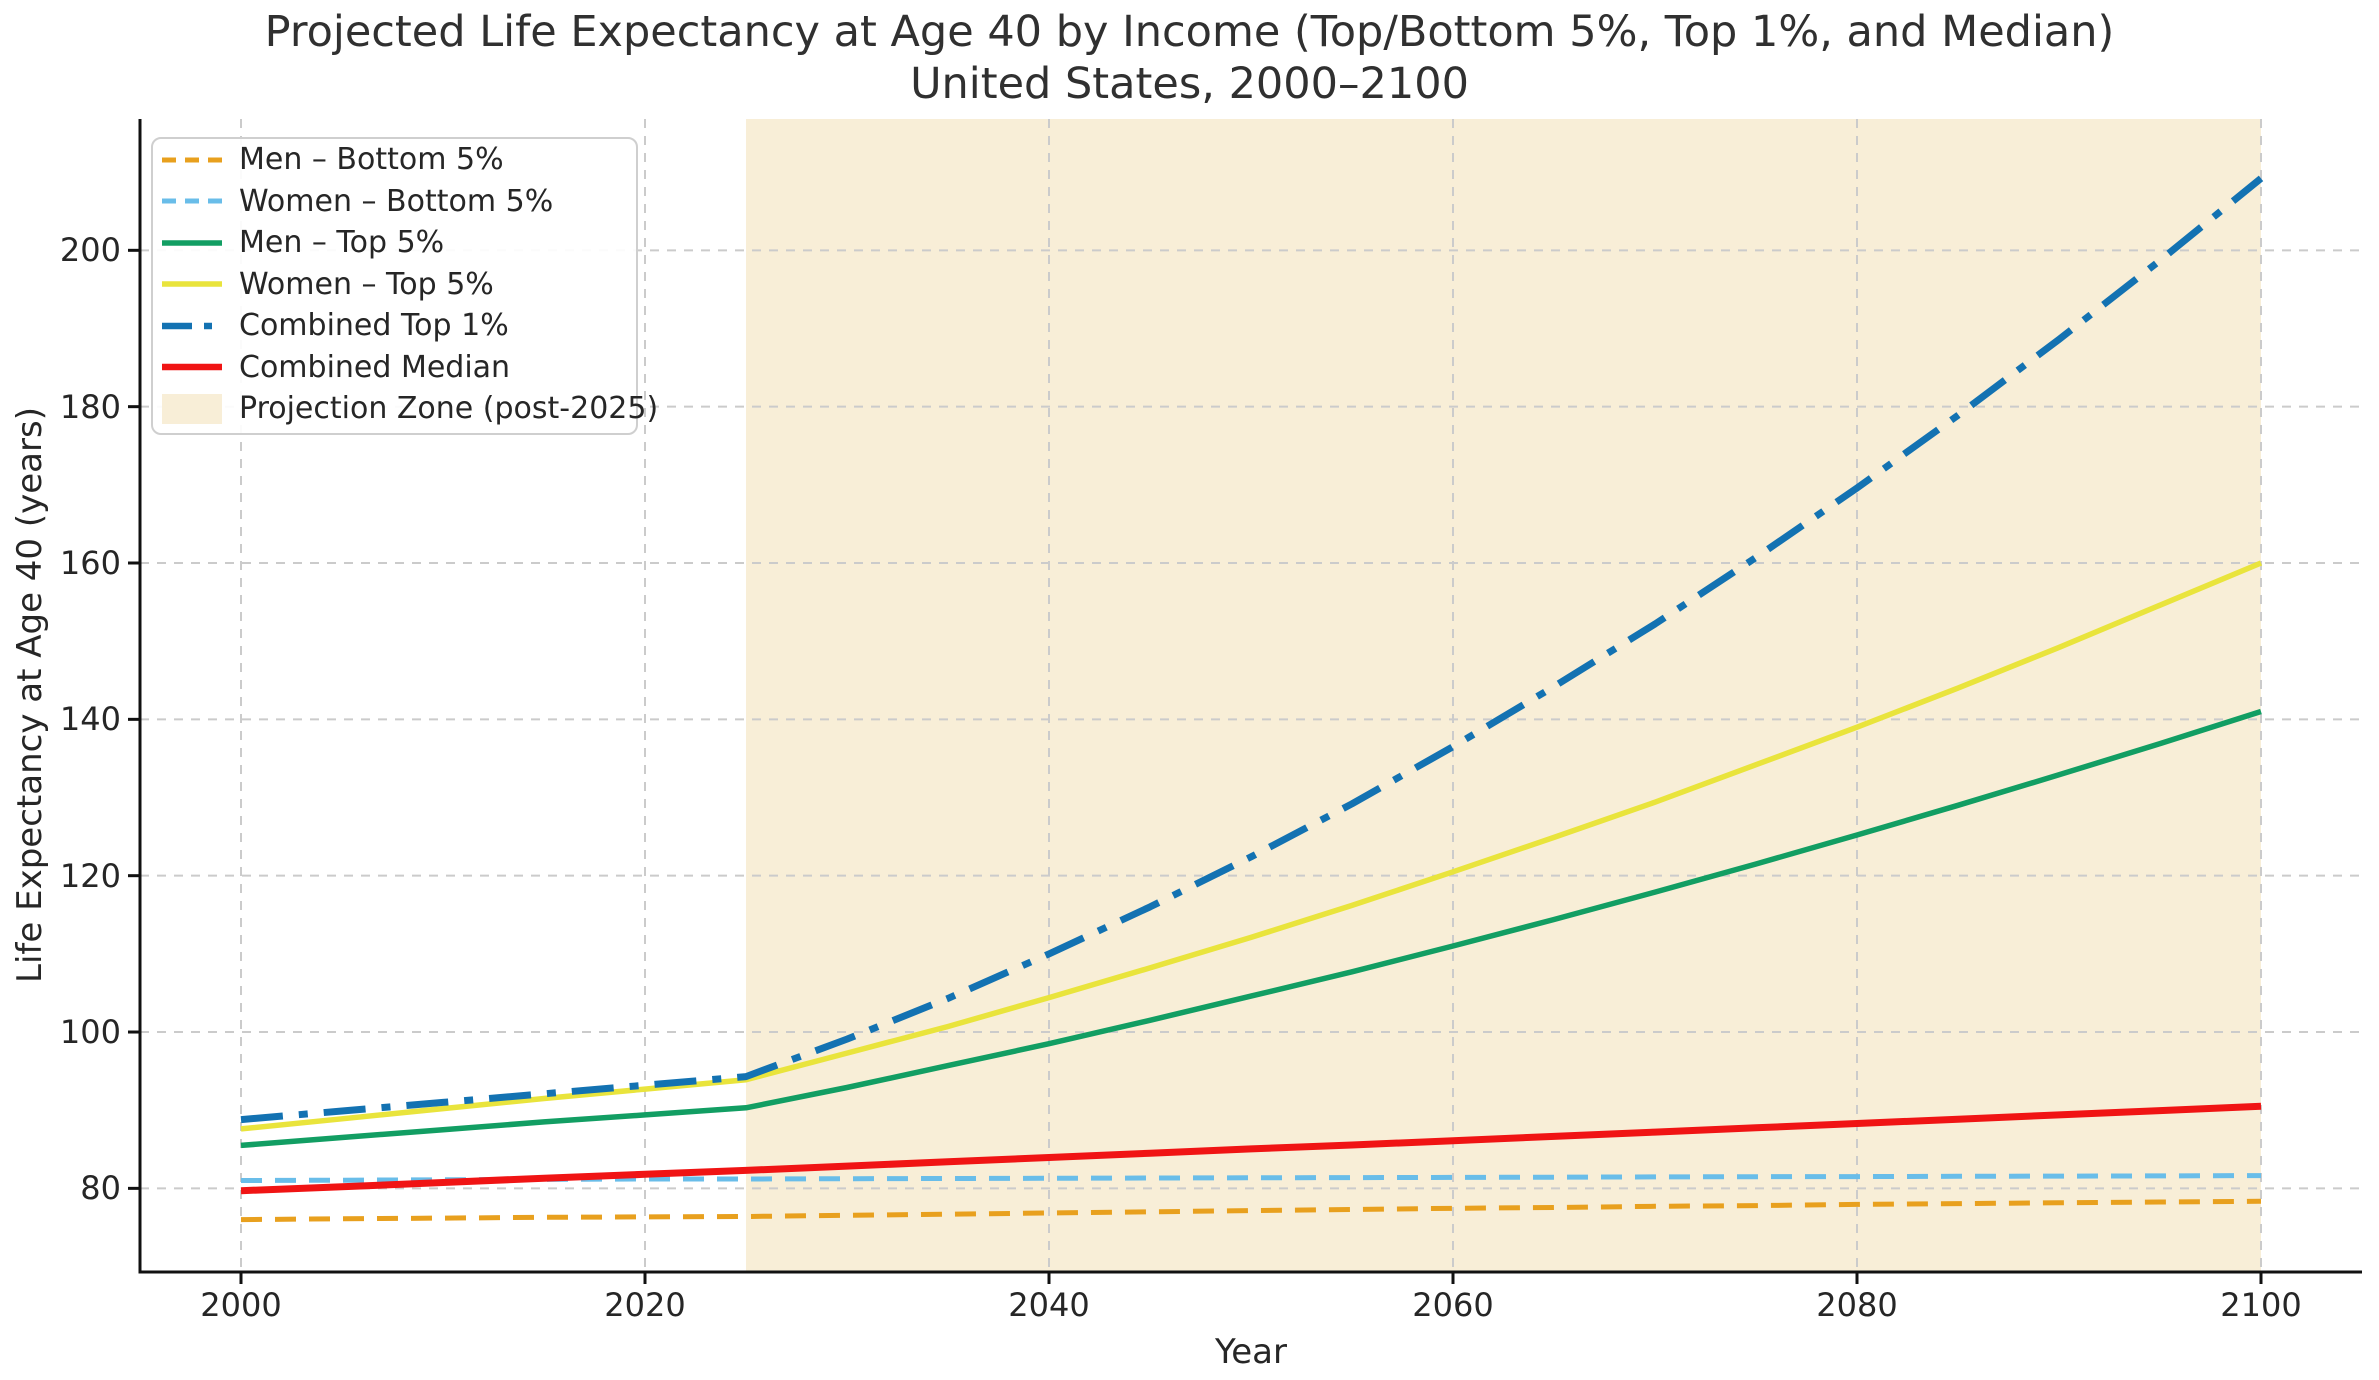  Describe the element at coordinates (1189, 84) in the screenshot. I see `chart-subtitle: United States, 2000–2100` at that location.